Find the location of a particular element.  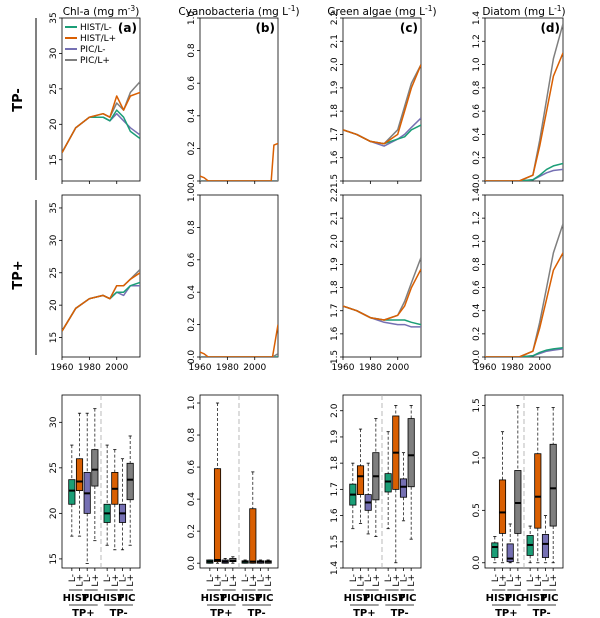

y-tick-label-a-tpminus: 15 is located at coordinates (54, 159).